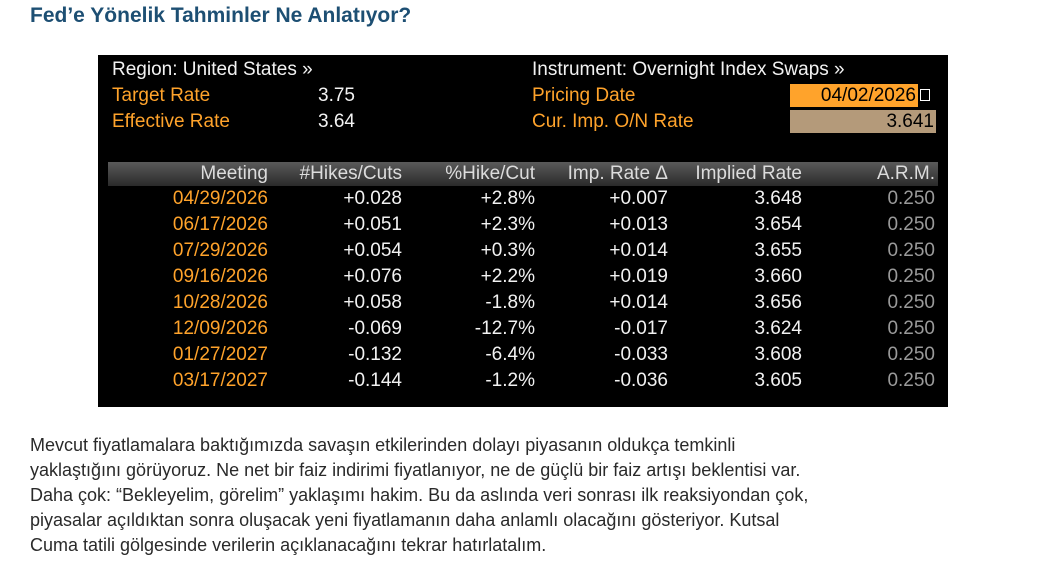 The image size is (1052, 562). I want to click on table-cell: 3.648, so click(778, 198).